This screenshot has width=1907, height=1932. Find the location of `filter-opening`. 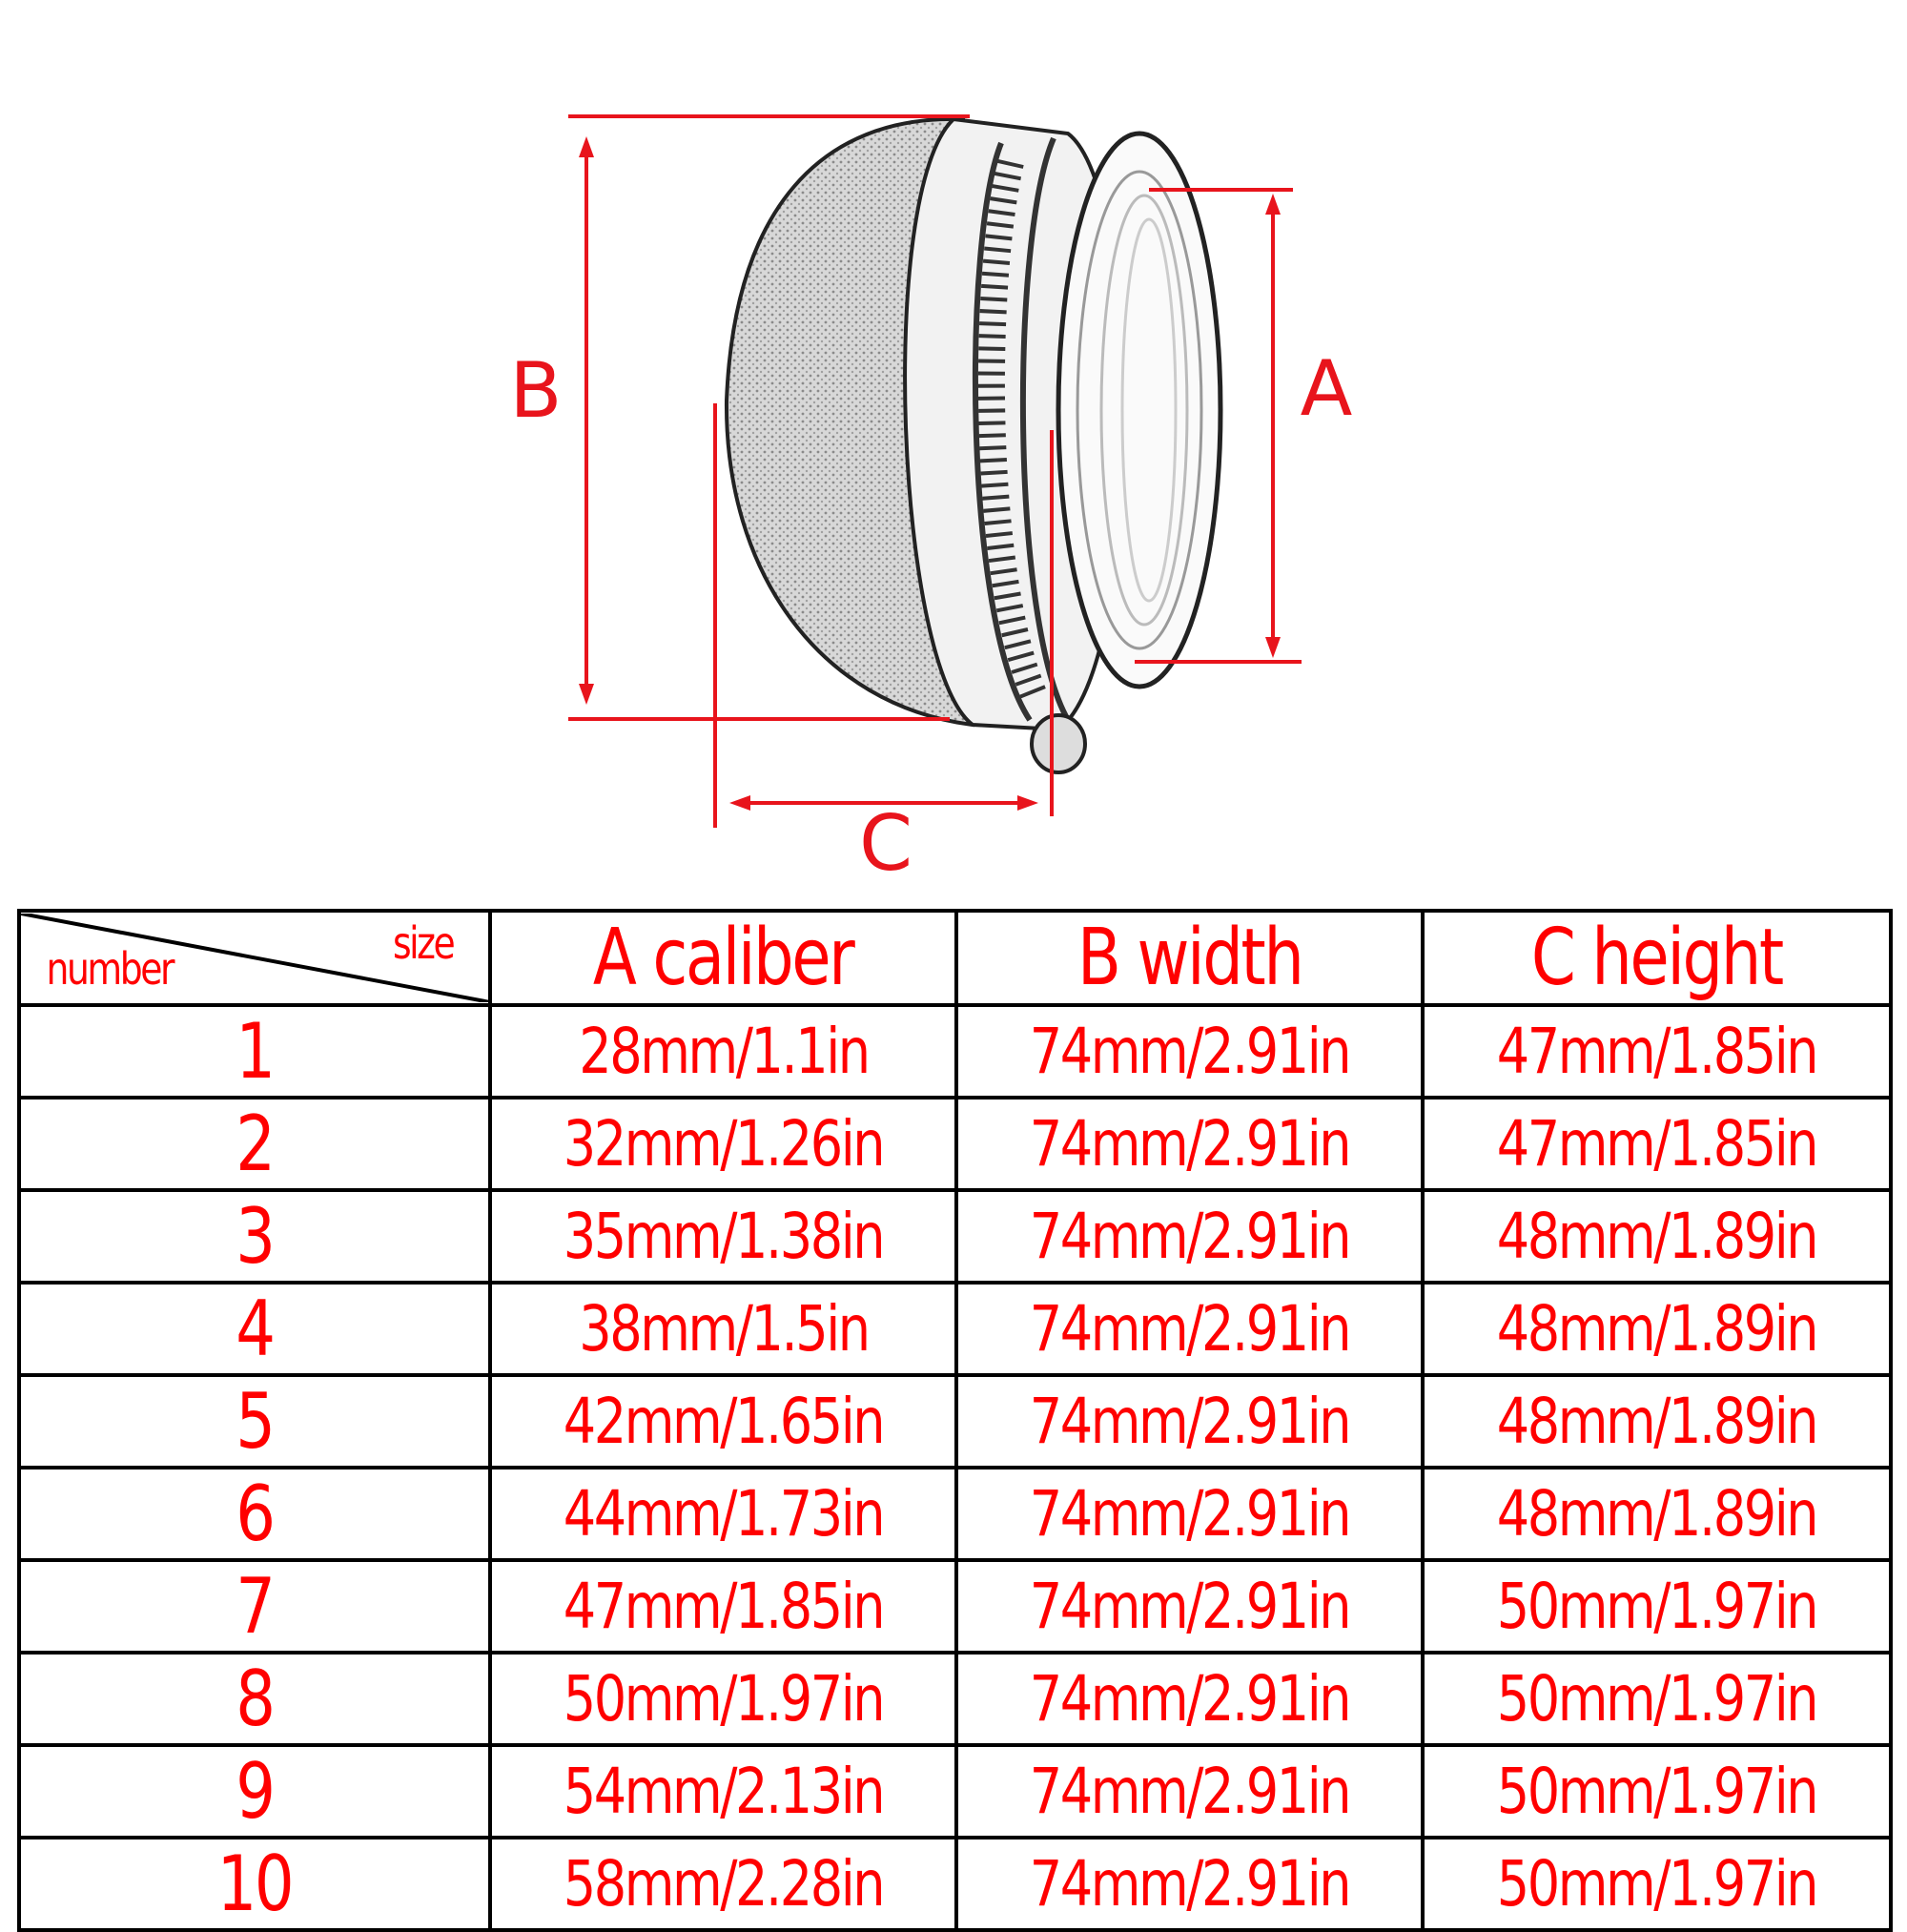

filter-opening is located at coordinates (1139, 410).